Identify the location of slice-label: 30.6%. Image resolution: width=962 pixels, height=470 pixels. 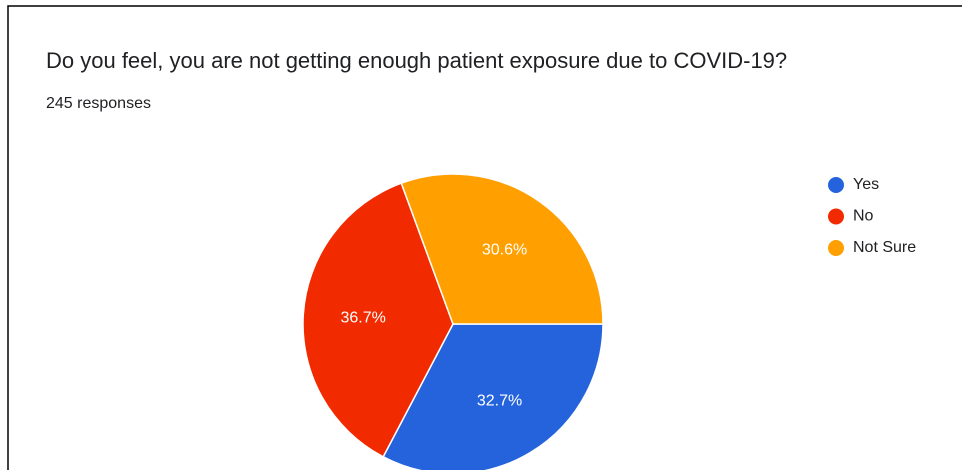
(504, 249).